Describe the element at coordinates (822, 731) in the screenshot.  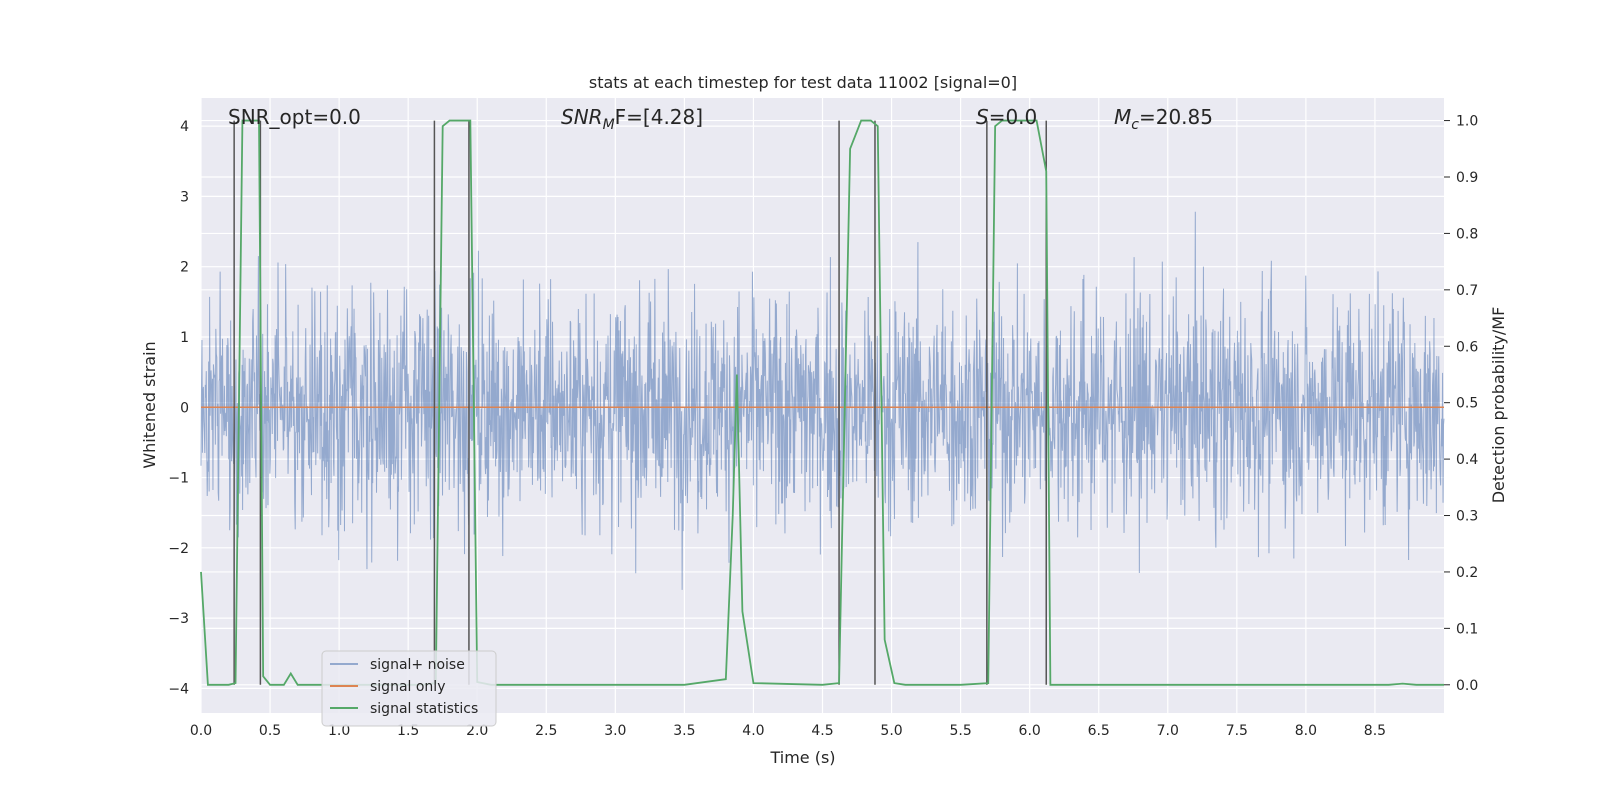
I see `x-tick-label: 4.5` at that location.